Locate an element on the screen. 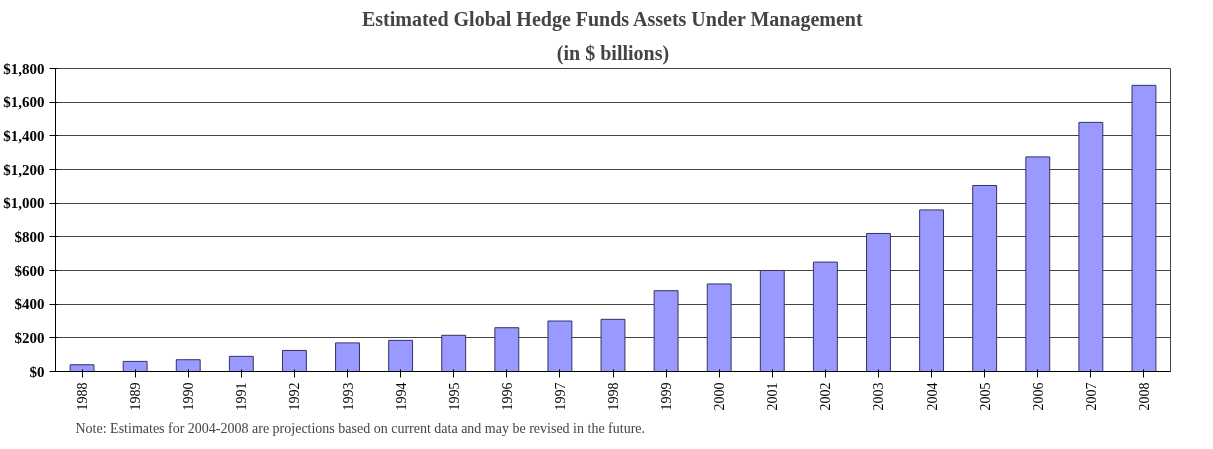 This screenshot has width=1213, height=449. text: Note: Estimates for 2004-2008 are projections based on current data and may be revised in the future. is located at coordinates (360, 428).